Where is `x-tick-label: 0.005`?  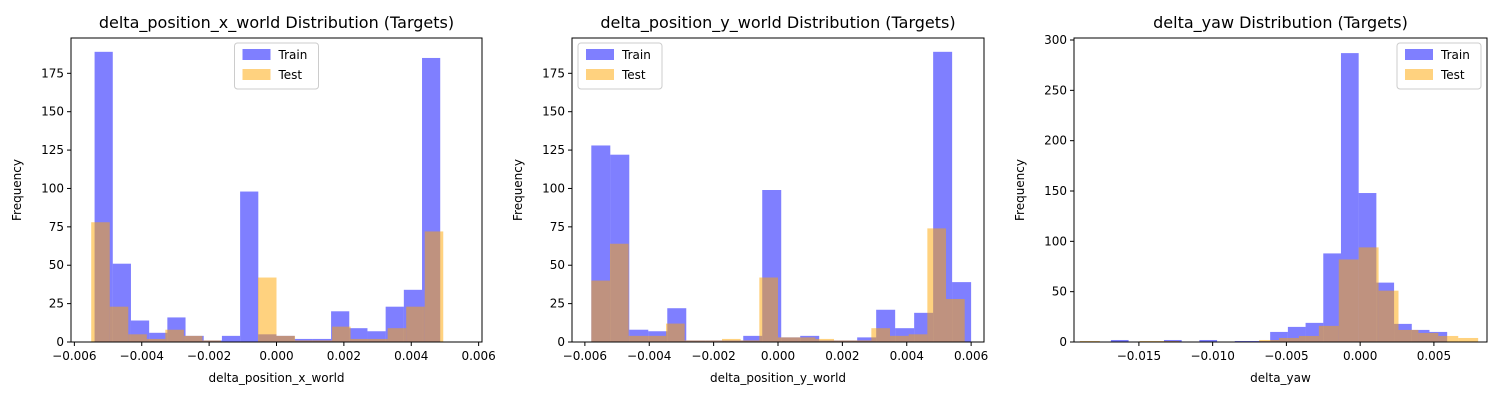 x-tick-label: 0.005 is located at coordinates (1434, 356).